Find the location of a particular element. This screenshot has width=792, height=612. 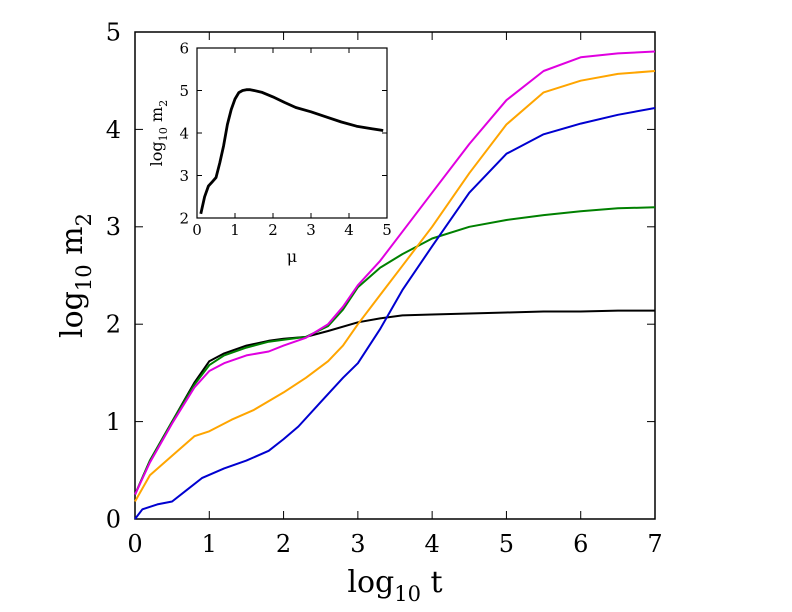

y-tick-label: 6 is located at coordinates (184, 48).